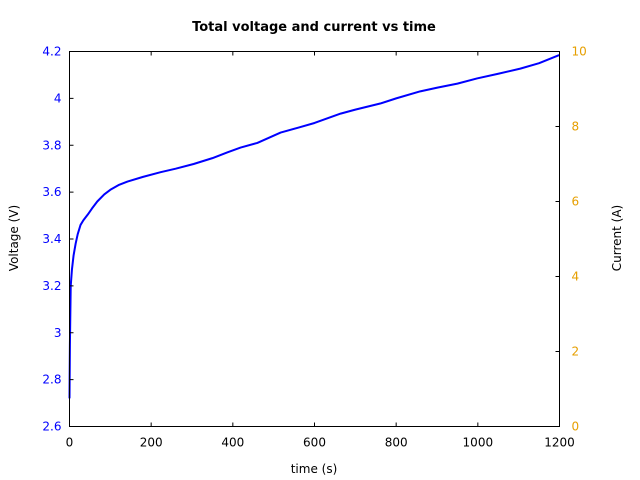 Image resolution: width=640 pixels, height=480 pixels. I want to click on x-tick-label: 200, so click(151, 443).